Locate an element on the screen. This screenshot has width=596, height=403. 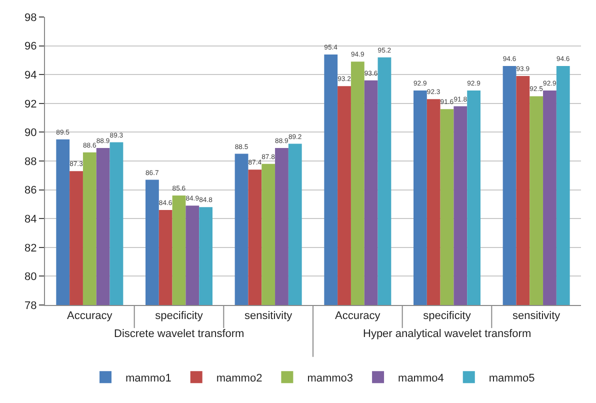
y-tick-label: 78 is located at coordinates (30, 306).